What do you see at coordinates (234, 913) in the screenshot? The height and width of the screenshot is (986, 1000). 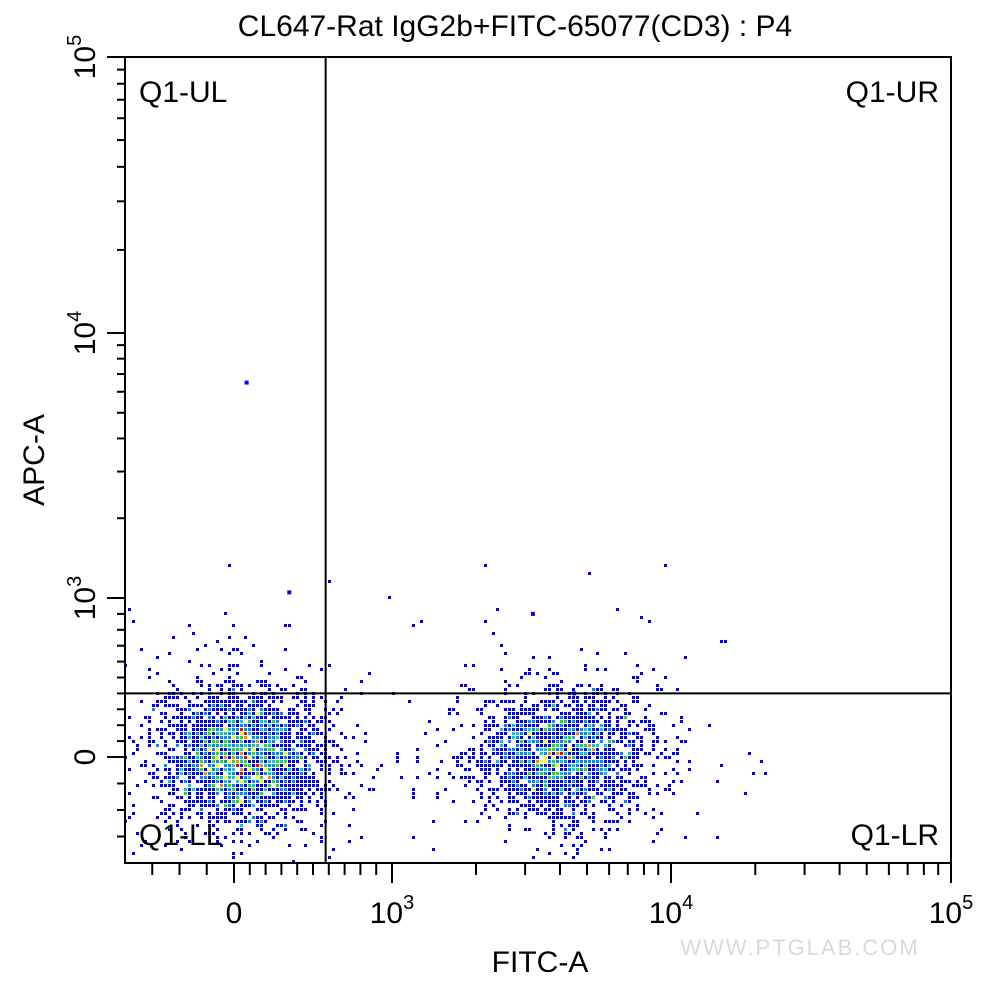 I see `x-tick-label: 0` at bounding box center [234, 913].